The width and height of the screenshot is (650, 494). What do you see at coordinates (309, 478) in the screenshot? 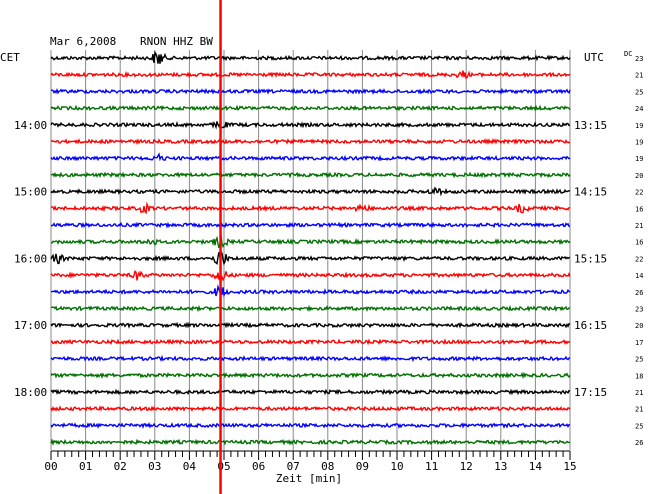
I see `x-axis-label: Zeit [min]` at bounding box center [309, 478].